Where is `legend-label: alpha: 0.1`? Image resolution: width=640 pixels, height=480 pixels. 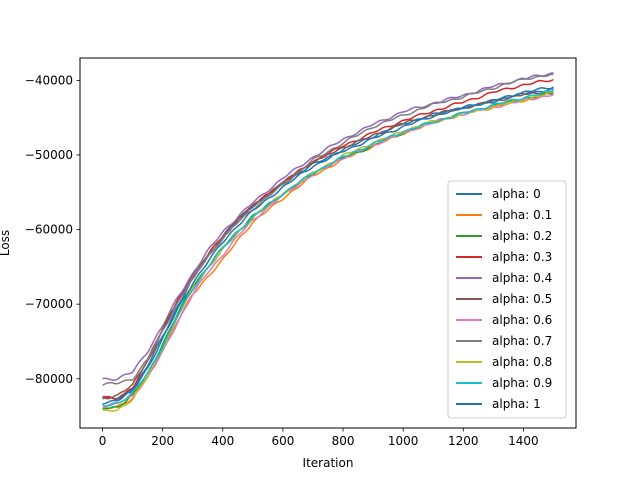
legend-label: alpha: 0.1 is located at coordinates (522, 215).